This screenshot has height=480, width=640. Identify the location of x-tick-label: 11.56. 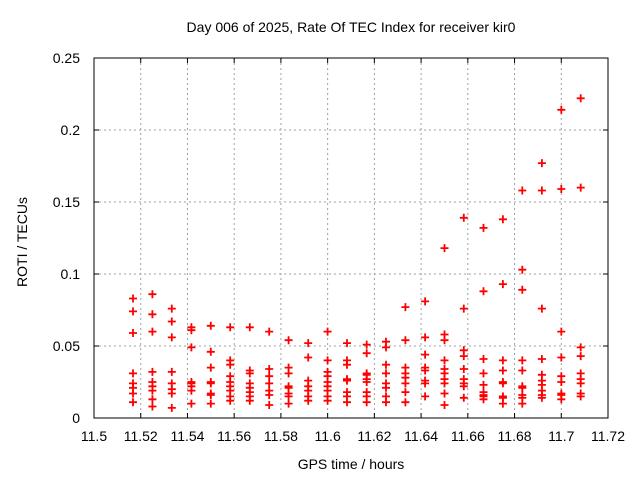
(234, 436).